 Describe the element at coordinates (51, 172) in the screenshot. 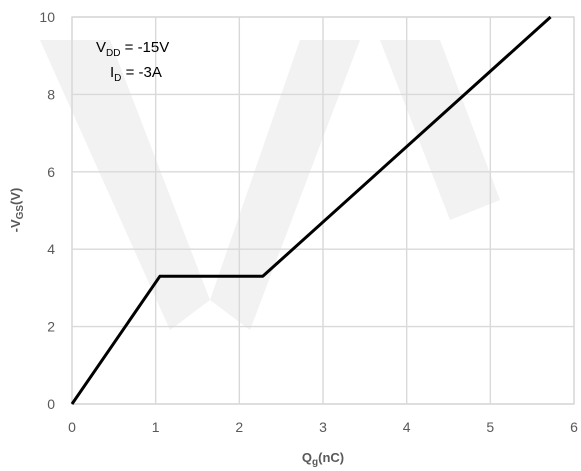

I see `y-tick-label: 6` at that location.